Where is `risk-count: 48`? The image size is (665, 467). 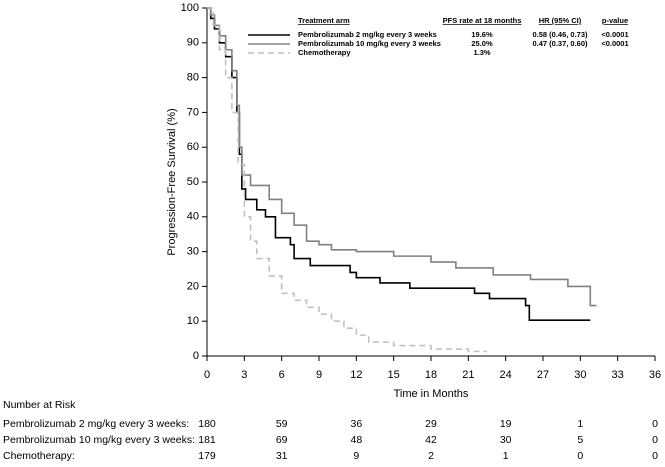 risk-count: 48 is located at coordinates (356, 440).